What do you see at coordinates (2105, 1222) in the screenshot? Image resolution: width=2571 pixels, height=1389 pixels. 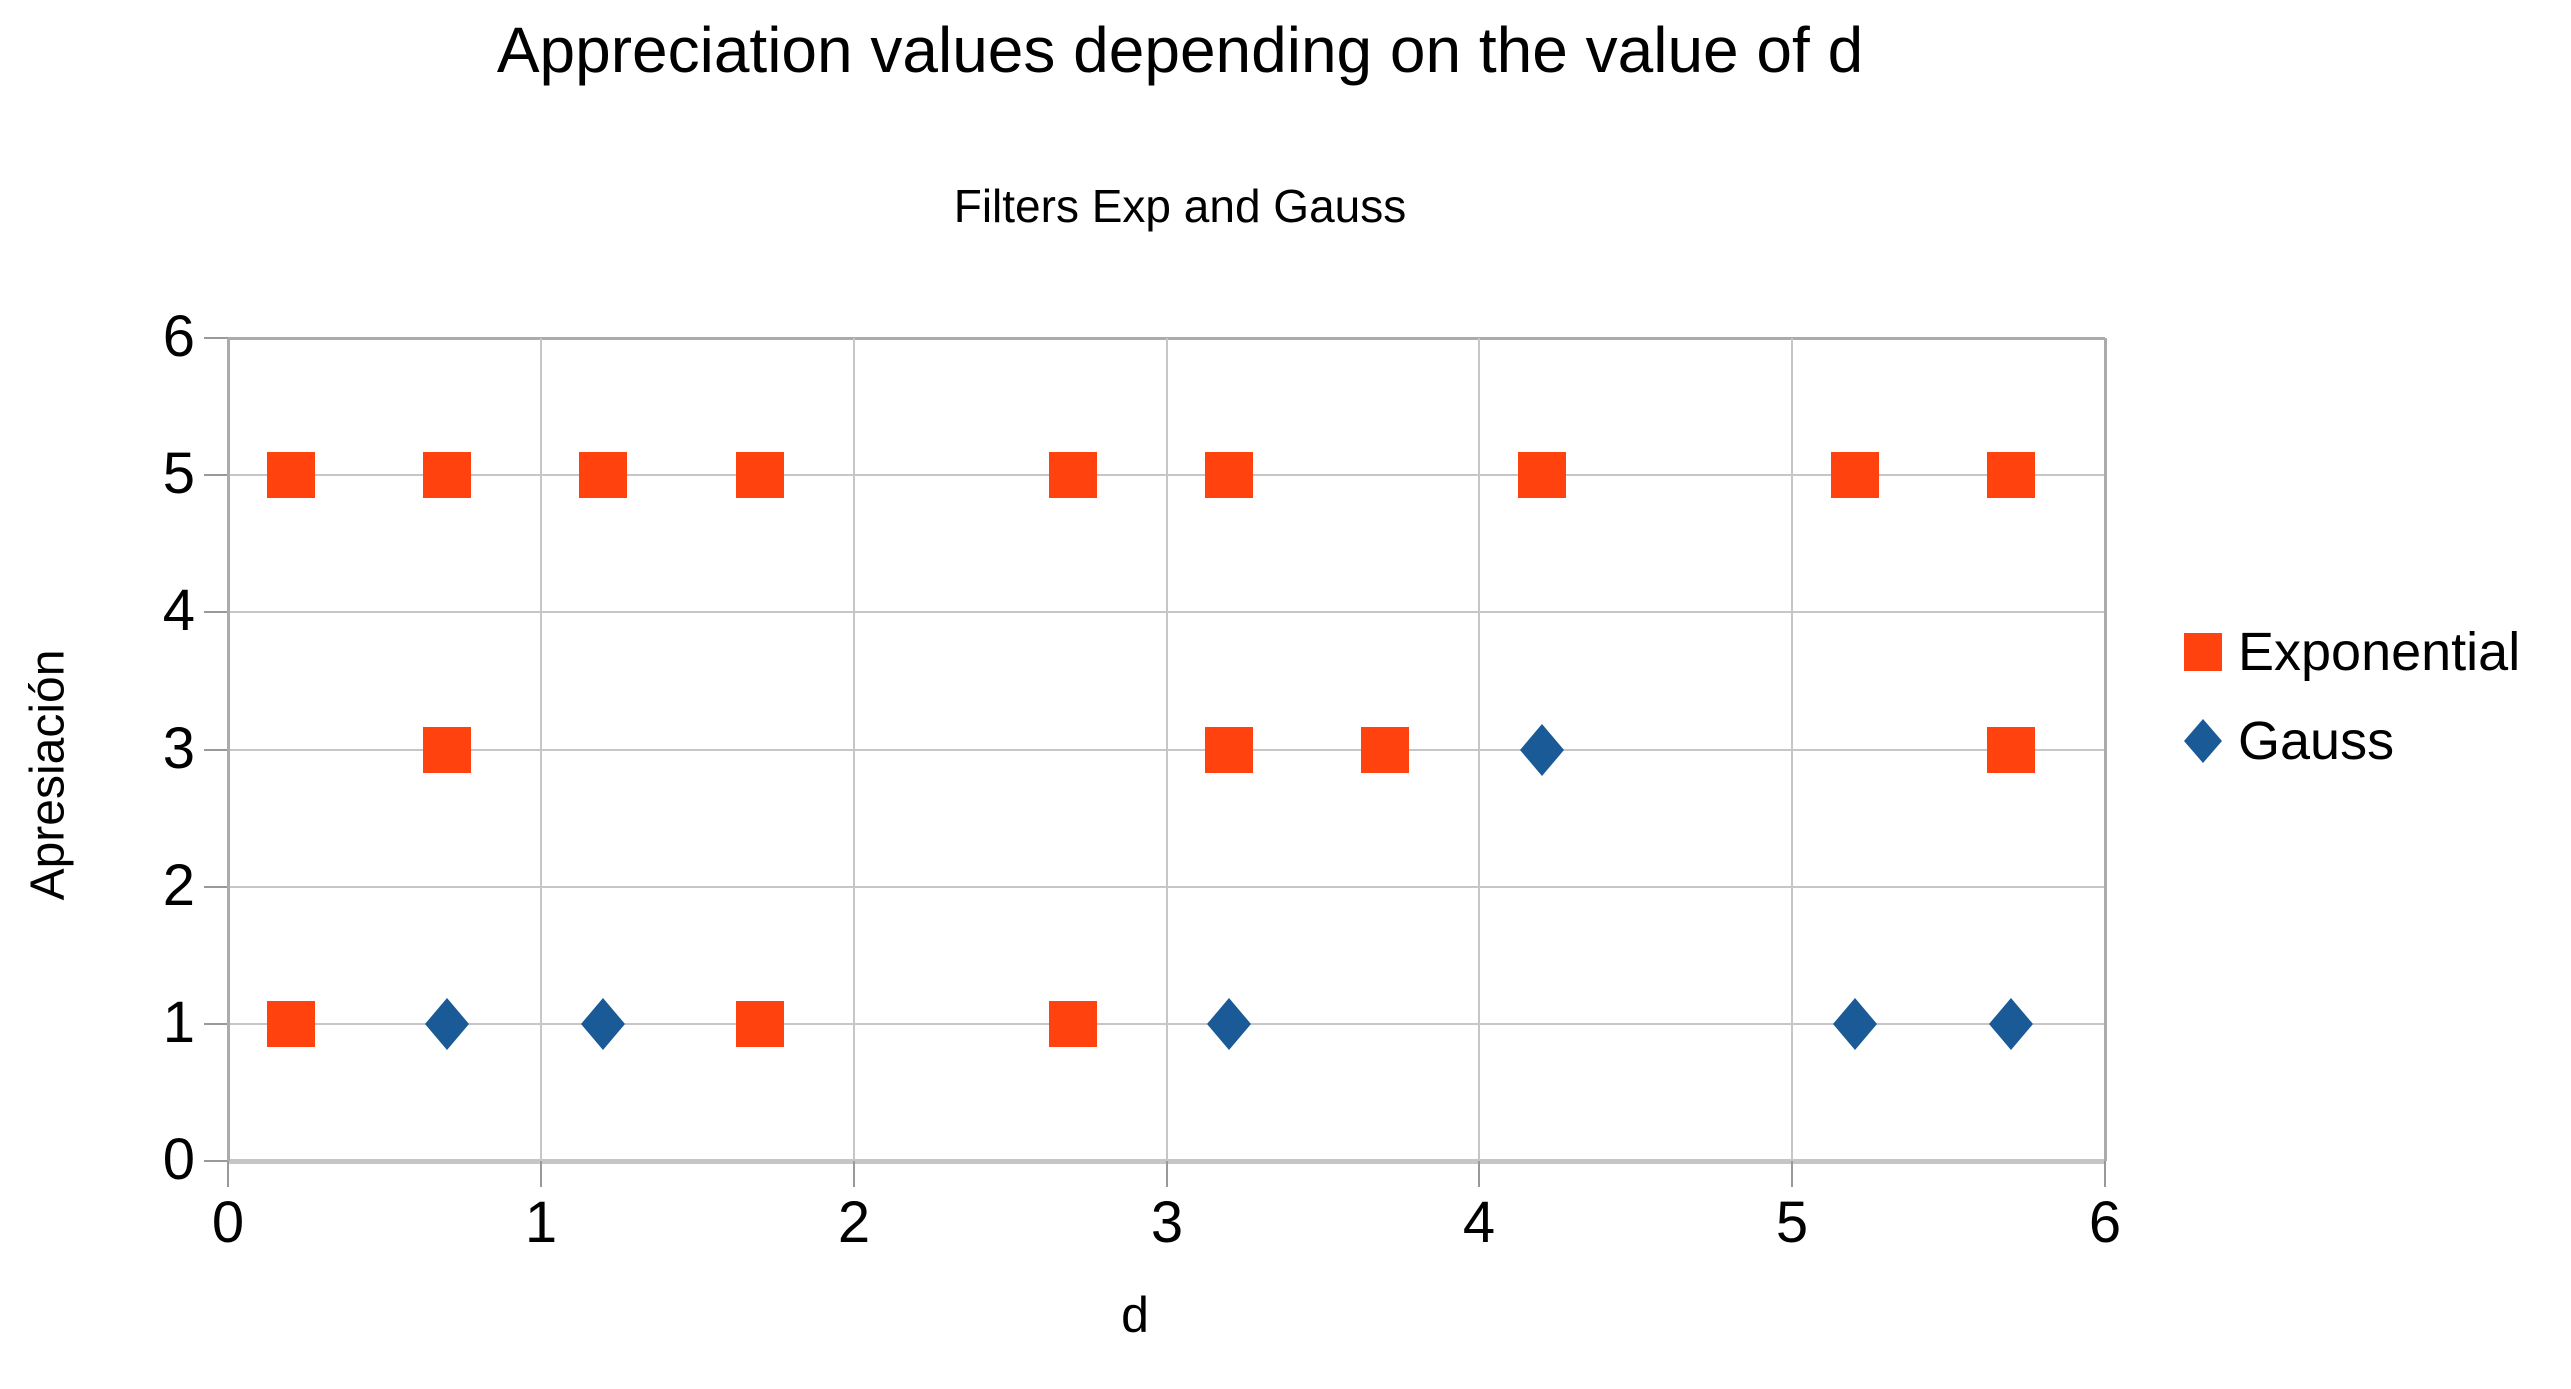 I see `x-tick-label: 6` at bounding box center [2105, 1222].